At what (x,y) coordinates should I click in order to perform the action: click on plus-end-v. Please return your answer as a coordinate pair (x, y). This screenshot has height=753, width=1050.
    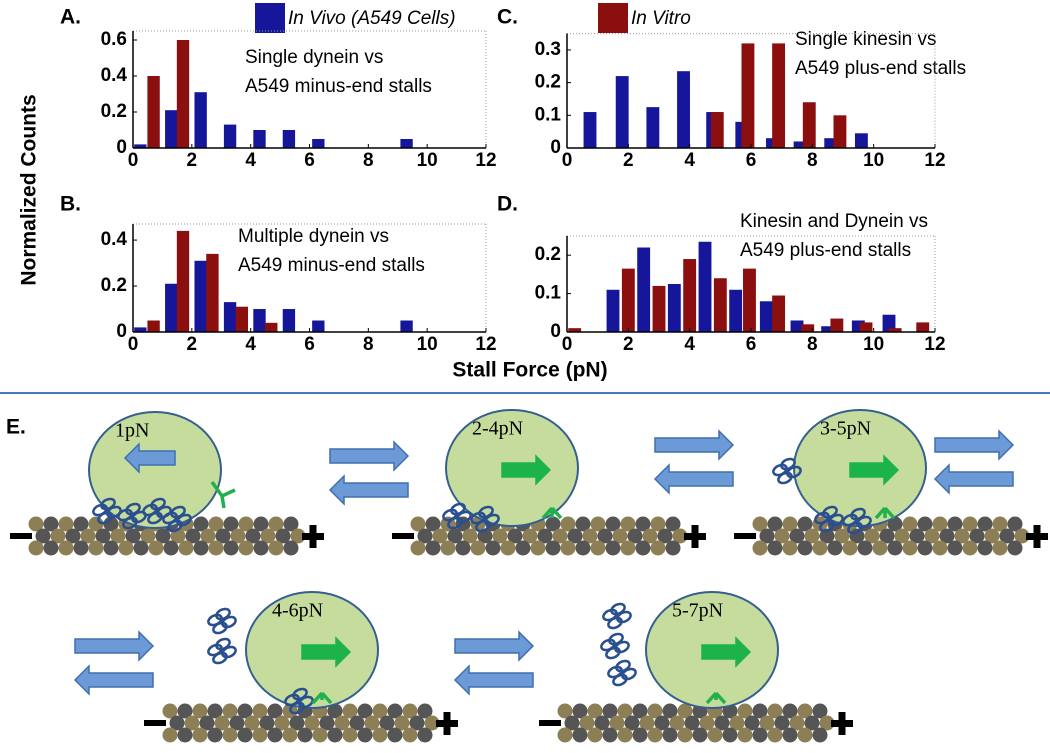
    Looking at the image, I should click on (1037, 536).